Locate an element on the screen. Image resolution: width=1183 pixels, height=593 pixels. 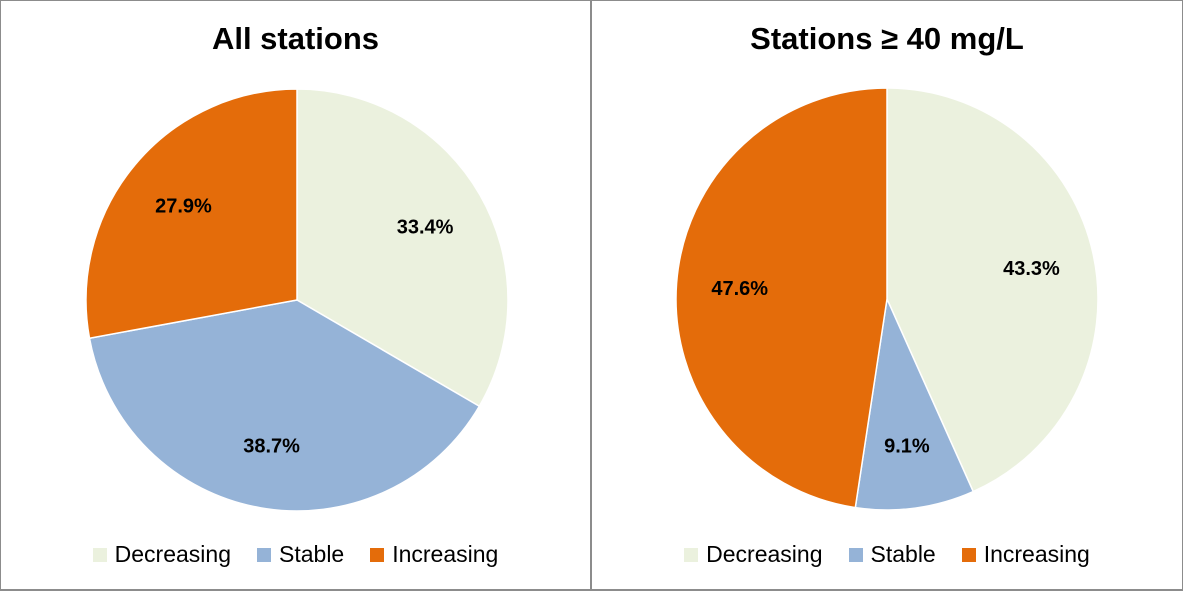
data-label-decreasing: 33.4% is located at coordinates (425, 227).